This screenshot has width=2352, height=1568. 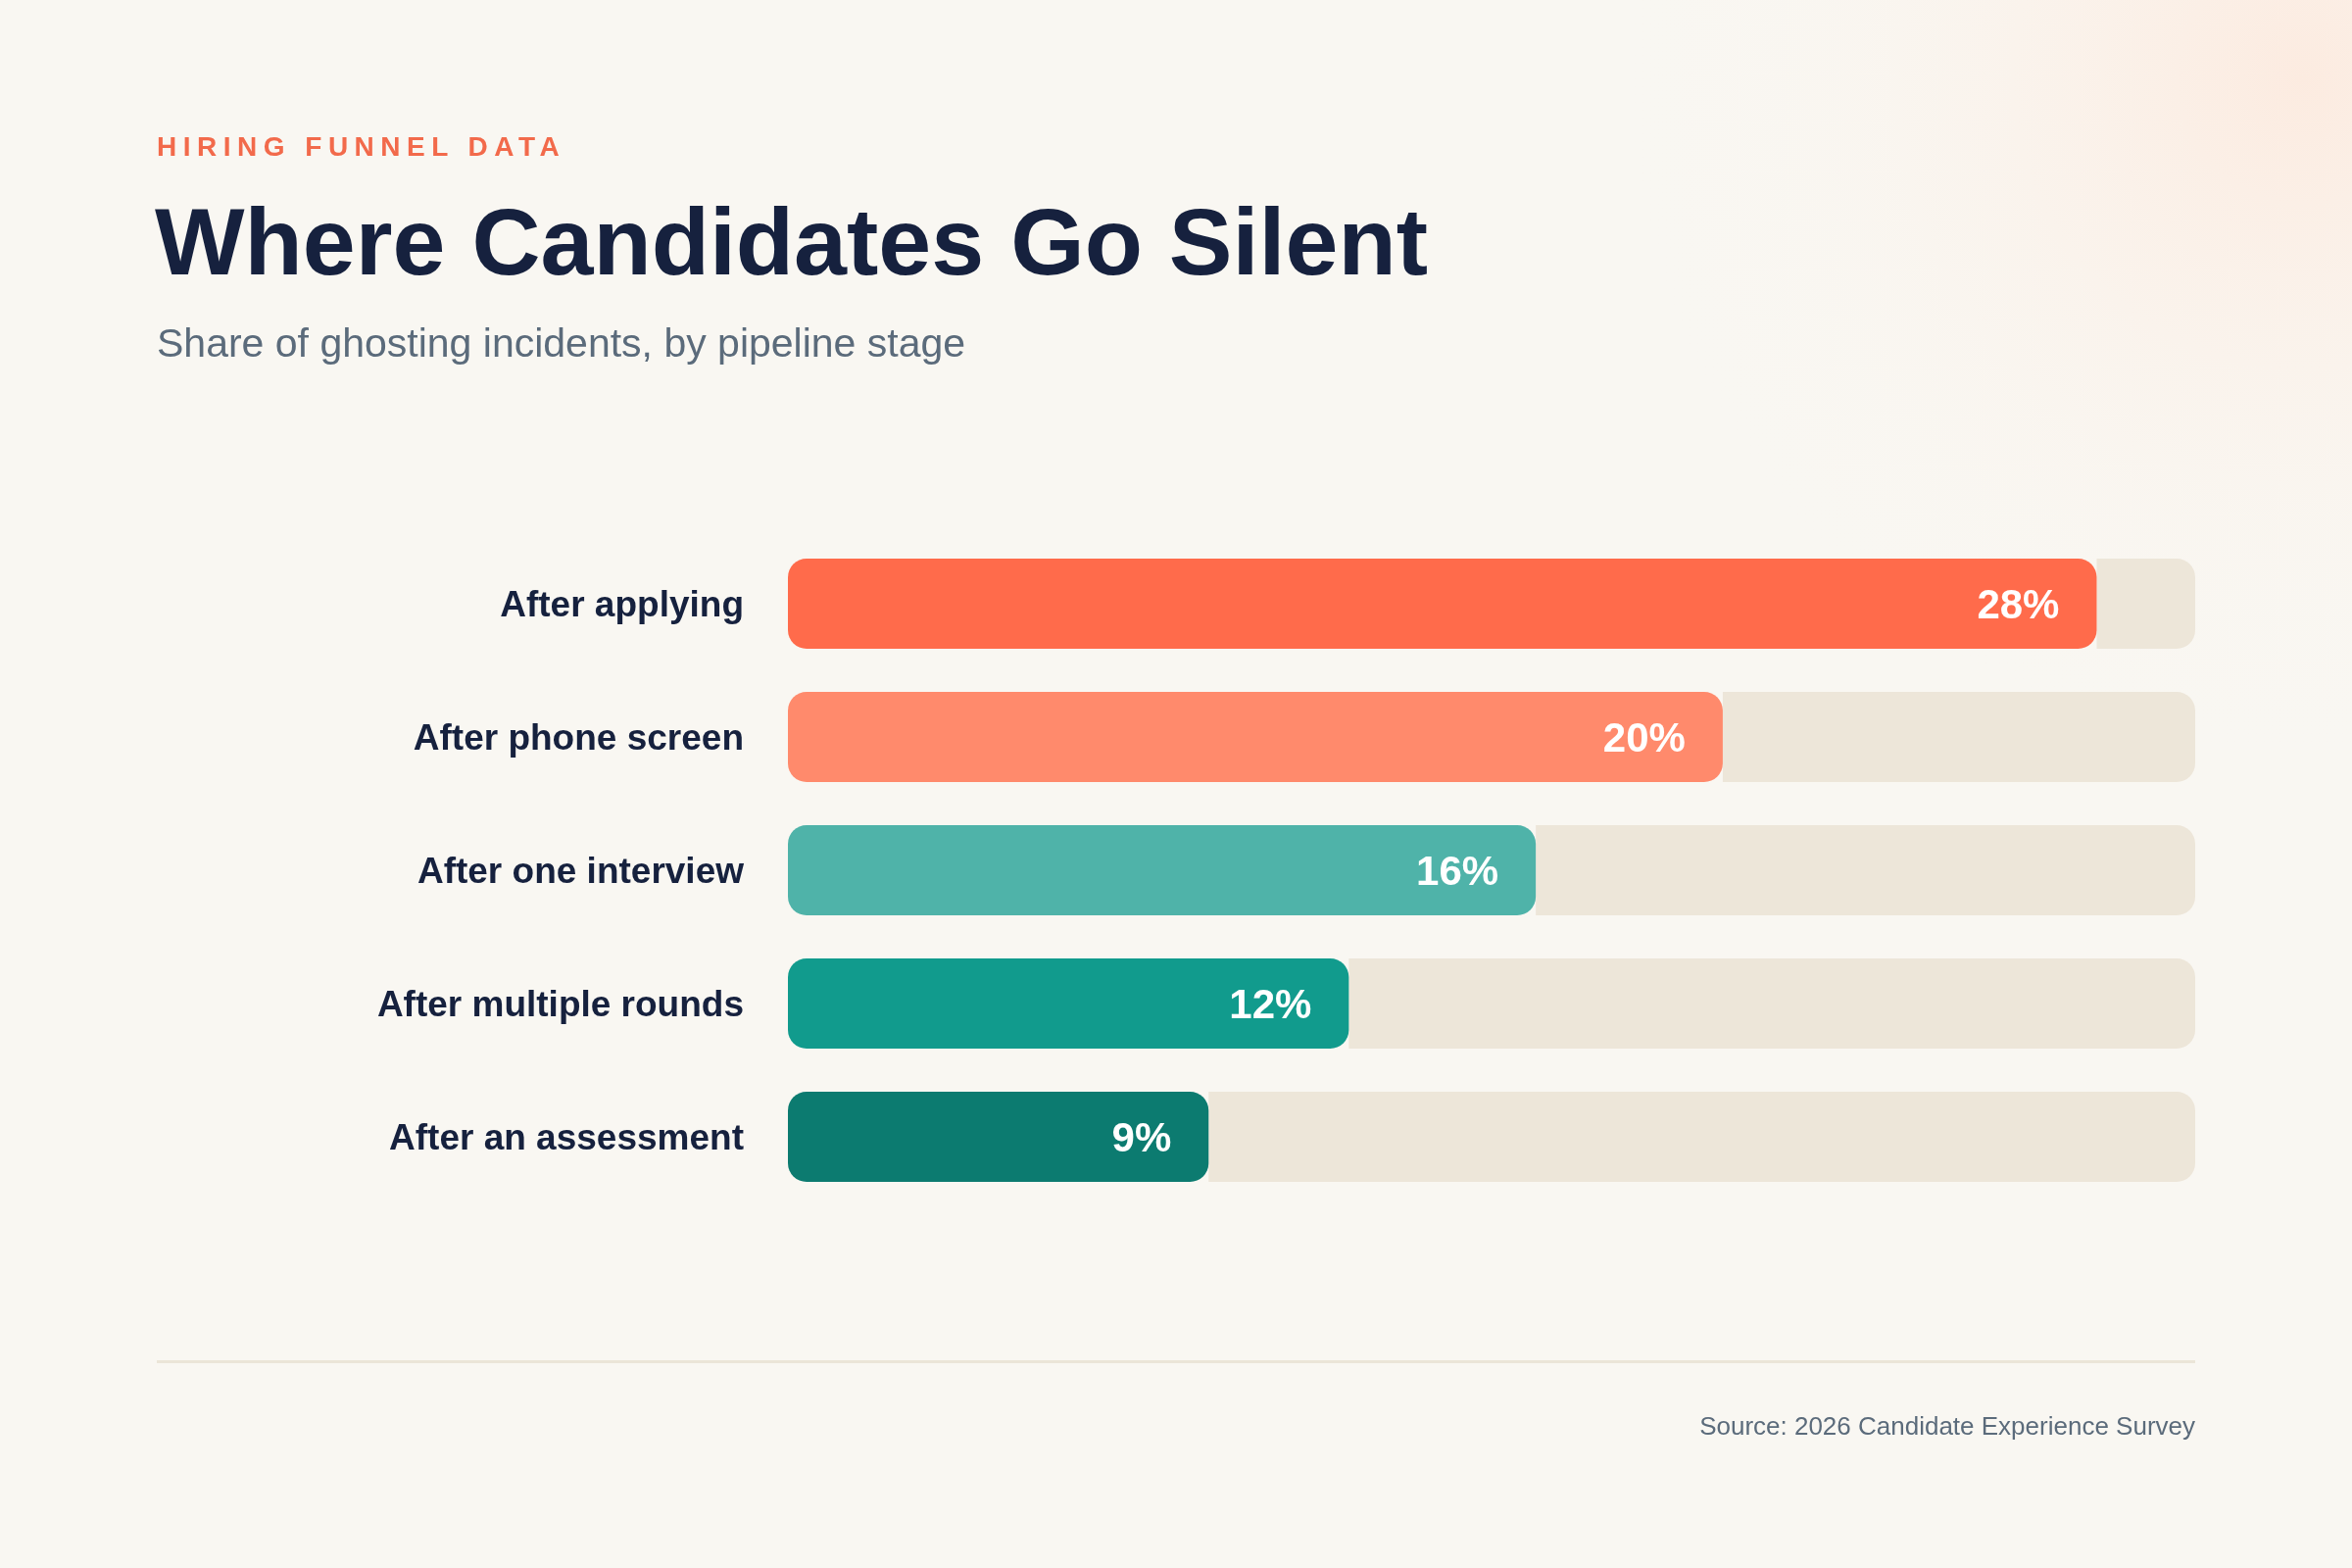 I want to click on data-label: 9%, so click(x=1141, y=1137).